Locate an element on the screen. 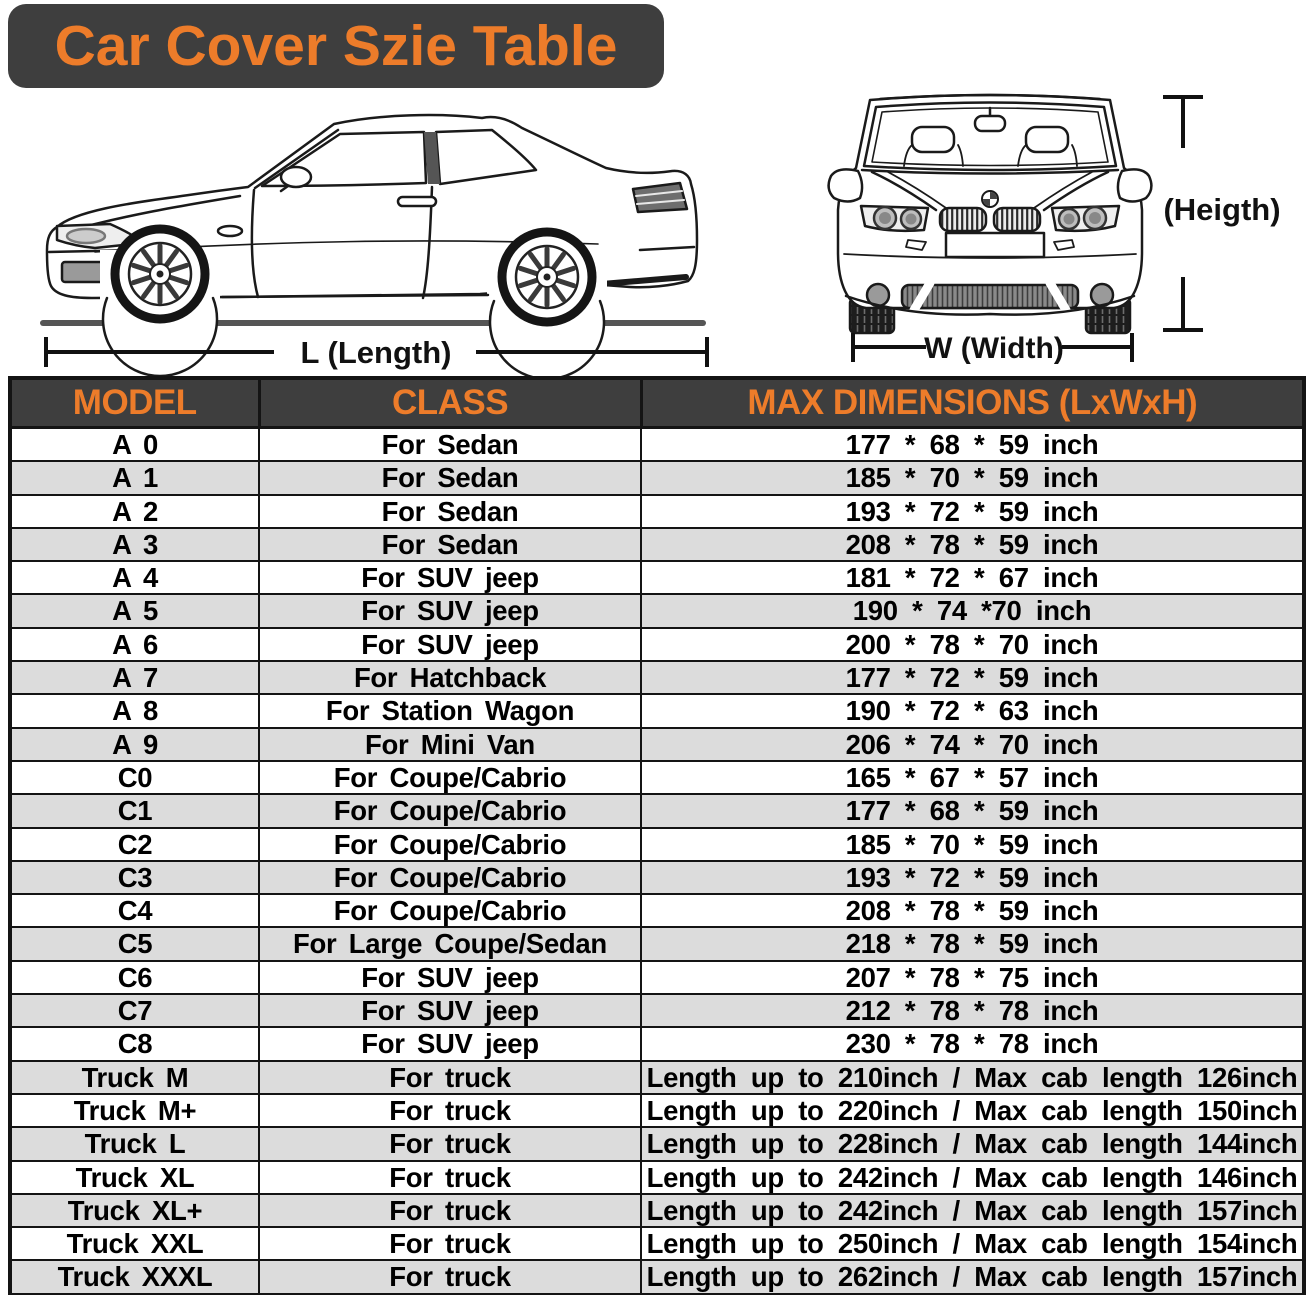 Image resolution: width=1314 pixels, height=1295 pixels. table-row: A 6 For SUV jeep 200 * 78 * 70 inch is located at coordinates (657, 644).